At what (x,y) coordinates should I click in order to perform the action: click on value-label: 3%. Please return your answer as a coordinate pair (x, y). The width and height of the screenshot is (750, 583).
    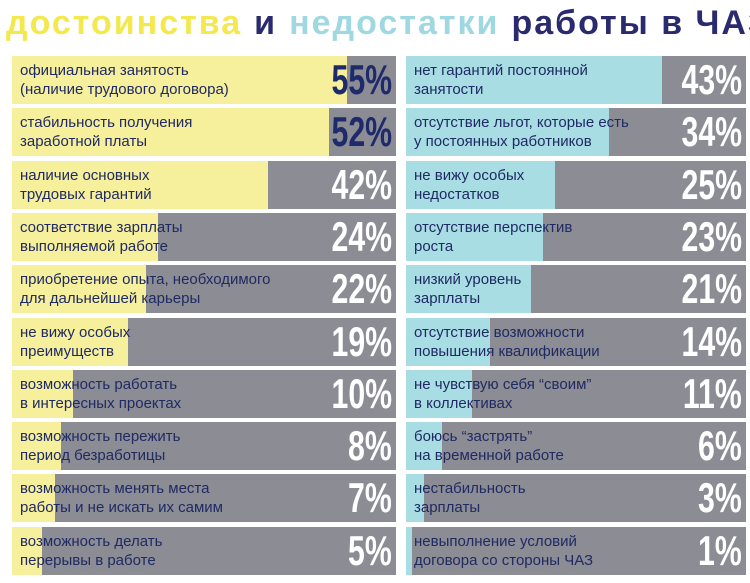
    Looking at the image, I should click on (720, 498).